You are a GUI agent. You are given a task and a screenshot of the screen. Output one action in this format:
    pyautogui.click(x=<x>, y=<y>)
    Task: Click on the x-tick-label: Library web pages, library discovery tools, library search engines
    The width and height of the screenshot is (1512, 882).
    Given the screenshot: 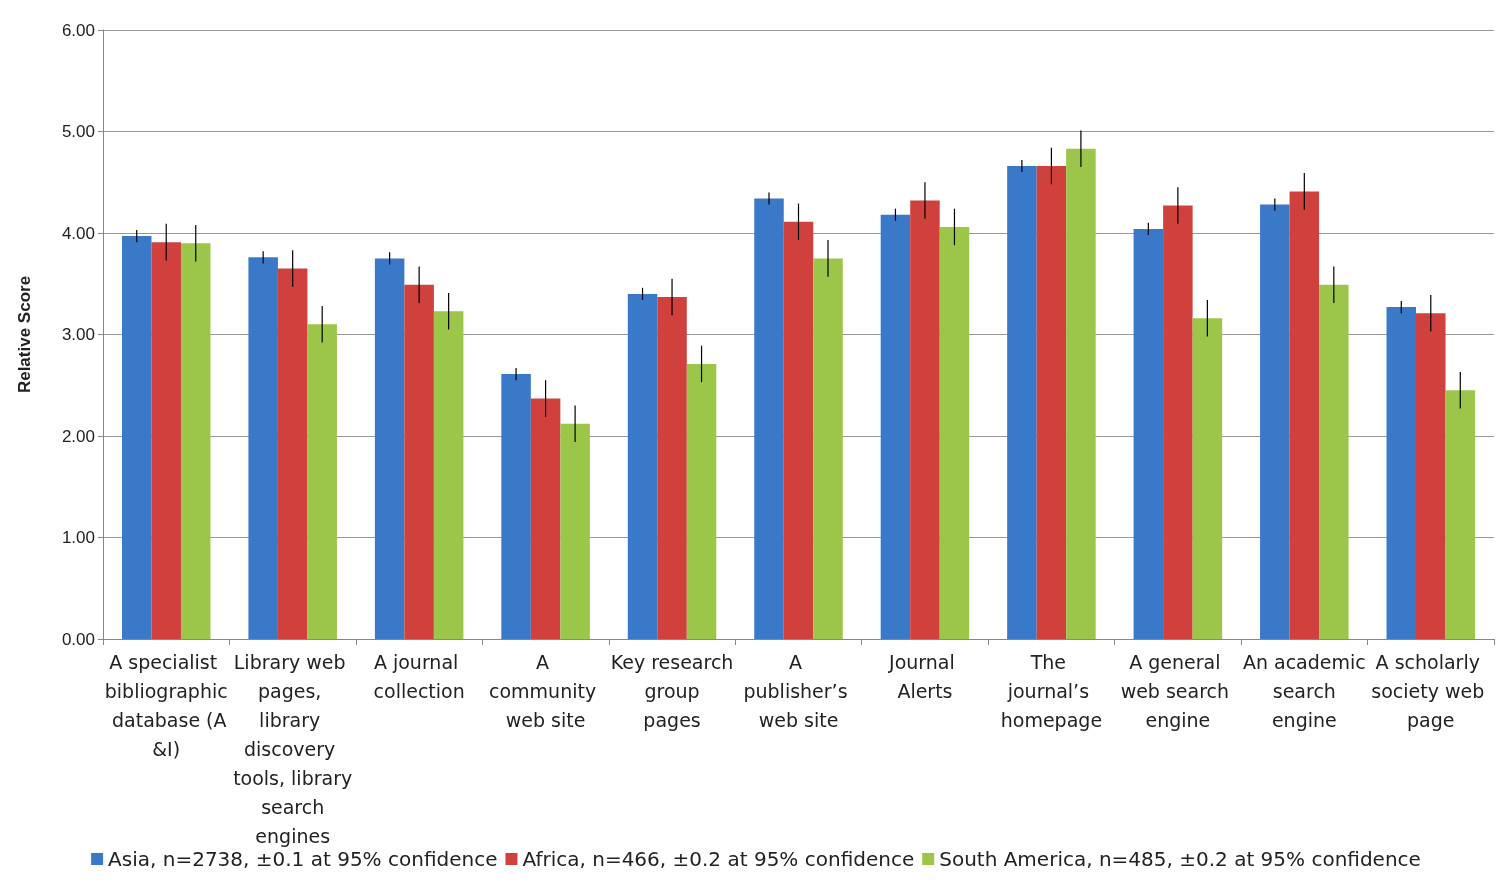 What is the action you would take?
    pyautogui.click(x=293, y=748)
    